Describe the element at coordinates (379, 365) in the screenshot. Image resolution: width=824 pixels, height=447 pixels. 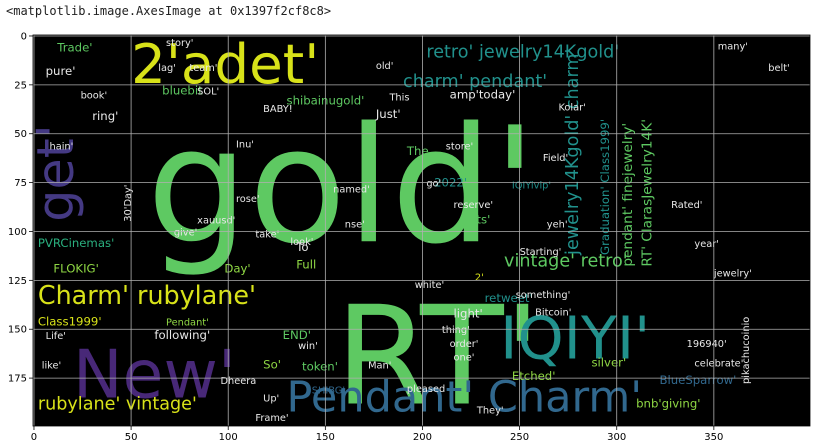
I see `wordcloud-word: Man'` at that location.